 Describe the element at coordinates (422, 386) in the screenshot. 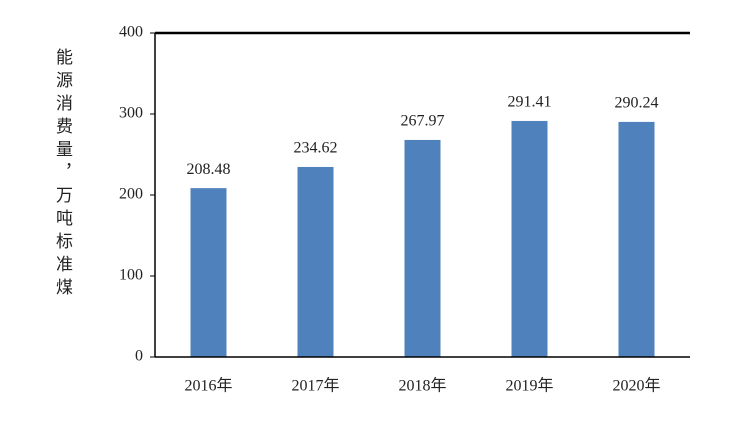

I see `x-tick-label: 2018年` at that location.